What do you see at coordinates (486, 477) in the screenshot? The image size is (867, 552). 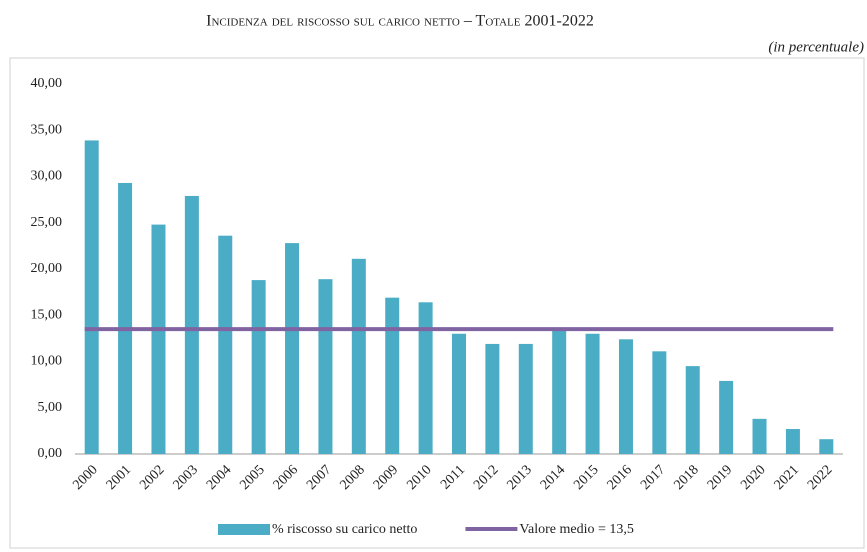 I see `x-tick-label: 2012` at bounding box center [486, 477].